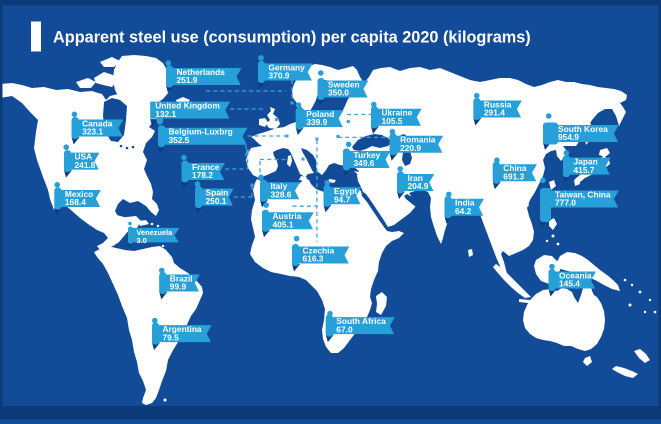  What do you see at coordinates (279, 76) in the screenshot?
I see `svg-text: 370.9` at bounding box center [279, 76].